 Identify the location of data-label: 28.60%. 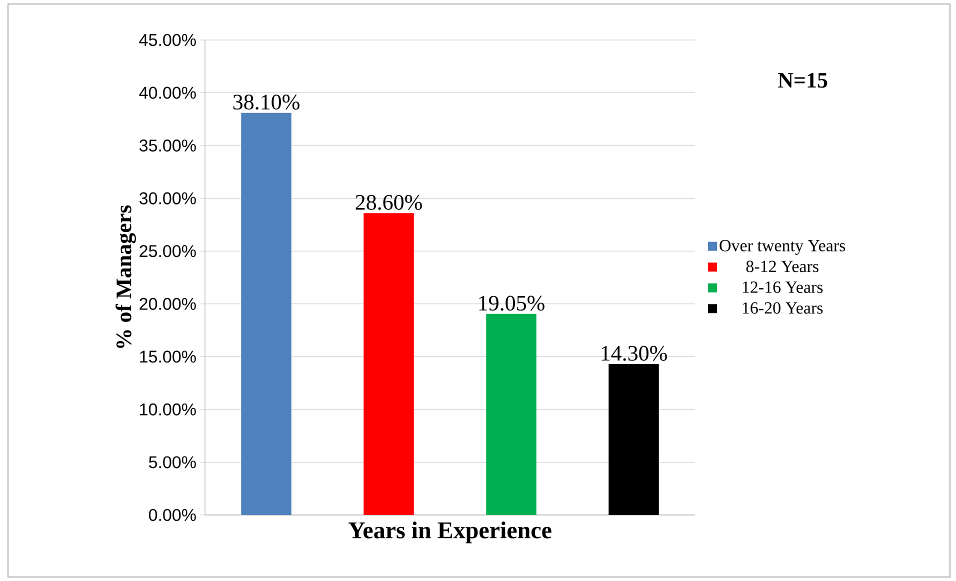
(389, 202).